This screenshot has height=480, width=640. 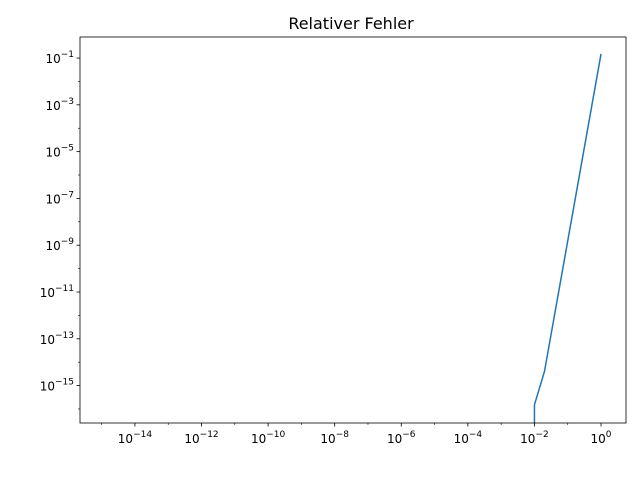 What do you see at coordinates (59, 105) in the screenshot?
I see `y-tick-label: 10⁻³` at bounding box center [59, 105].